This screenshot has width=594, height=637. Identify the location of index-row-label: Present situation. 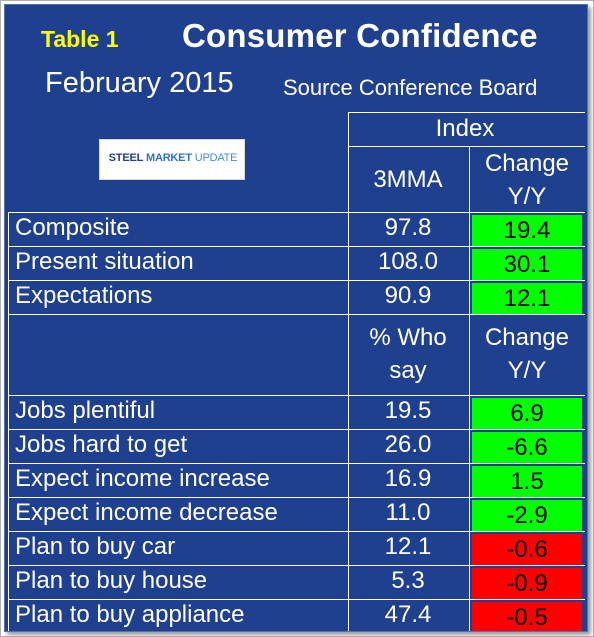
(104, 261).